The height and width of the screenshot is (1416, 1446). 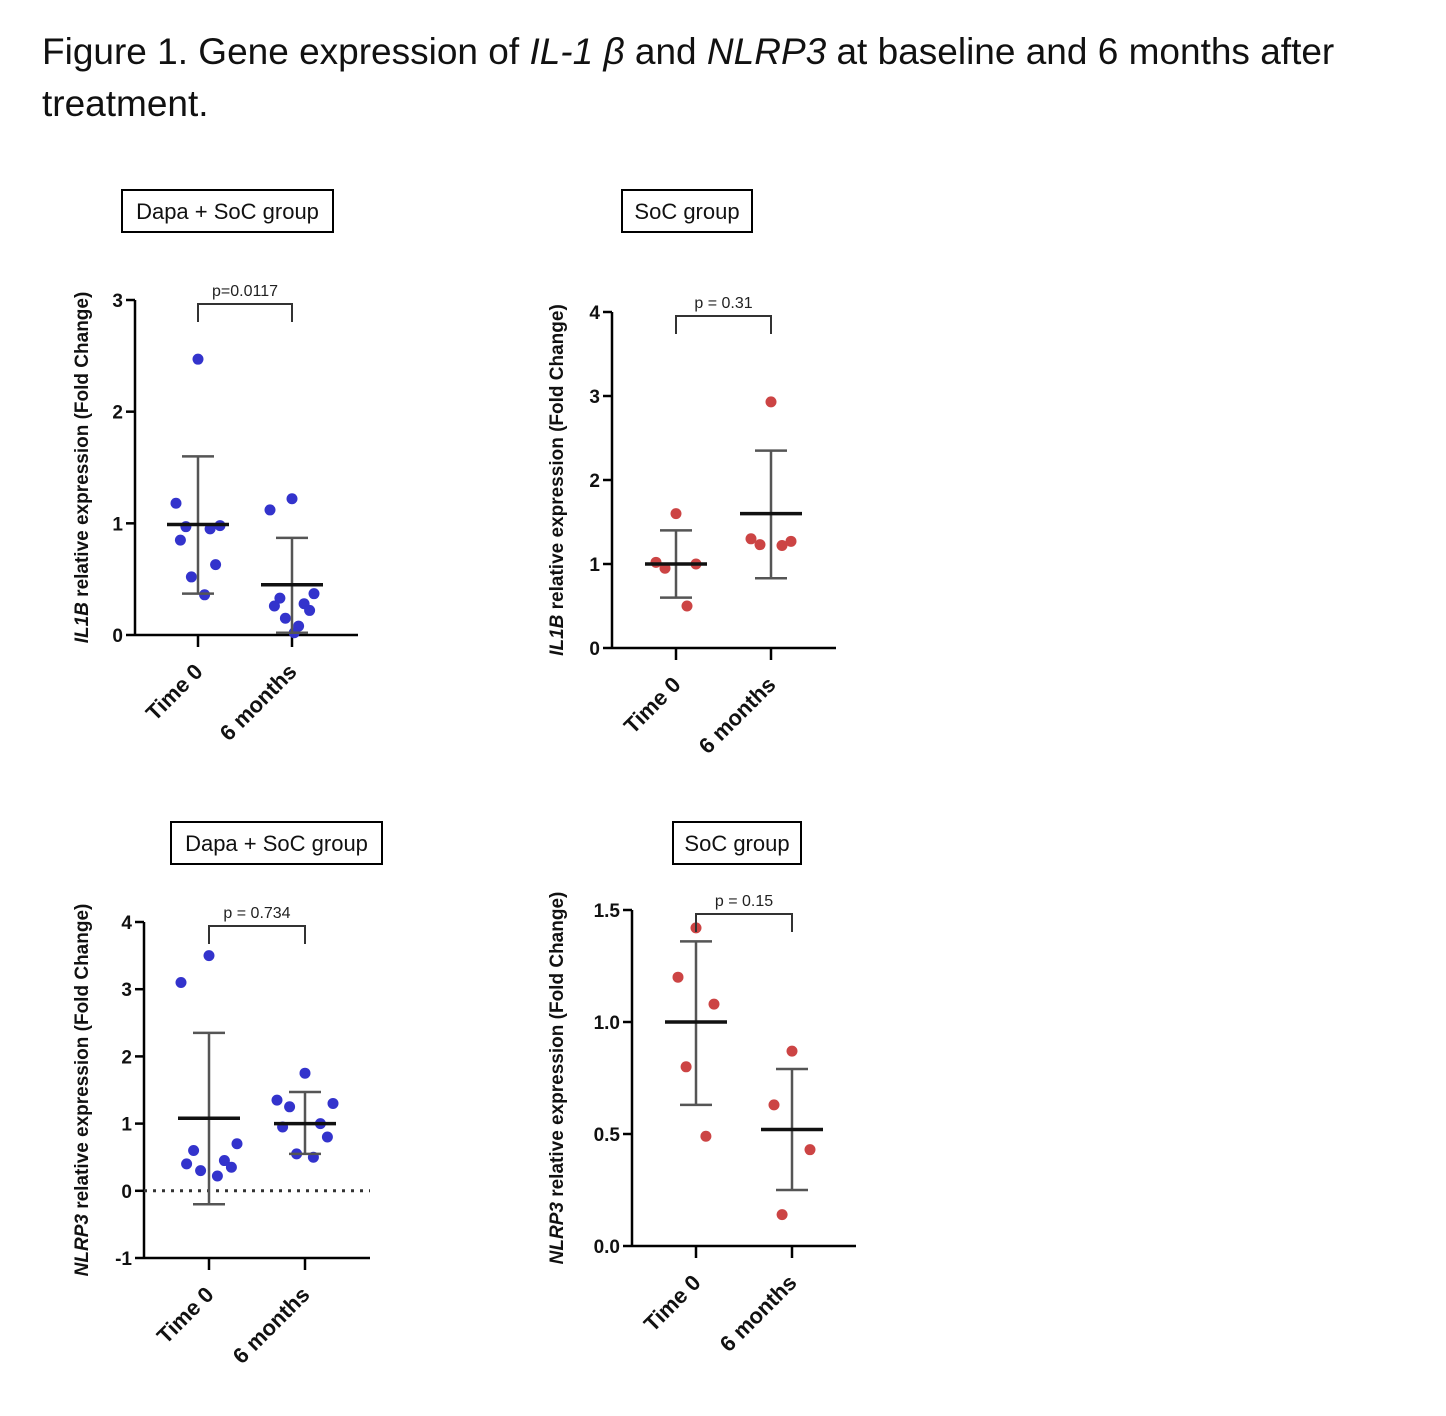 What do you see at coordinates (286, 51) in the screenshot?
I see `caption-prefix: Figure 1. Gene expression of` at bounding box center [286, 51].